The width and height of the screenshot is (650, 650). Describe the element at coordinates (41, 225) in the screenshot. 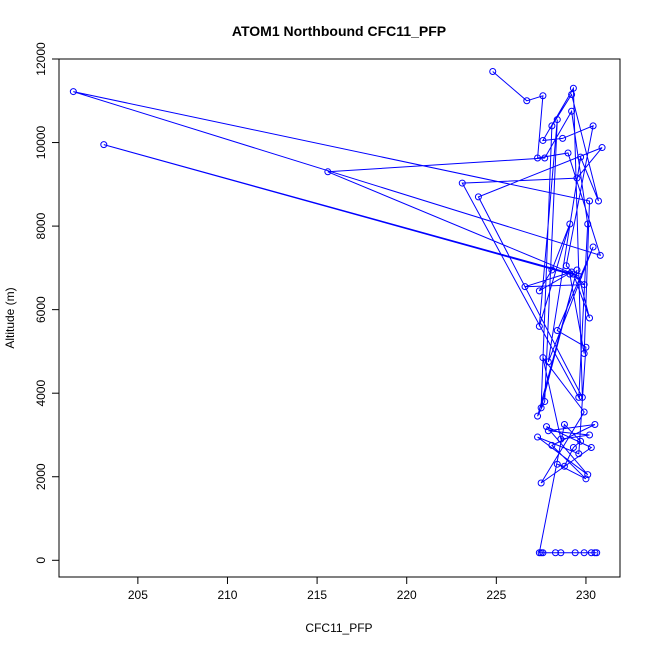

I see `y-tick-label: 8000` at that location.